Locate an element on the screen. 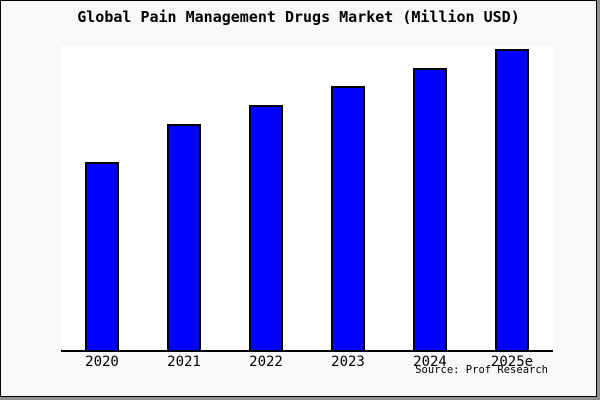 This screenshot has height=400, width=600. bar-2025e is located at coordinates (512, 199).